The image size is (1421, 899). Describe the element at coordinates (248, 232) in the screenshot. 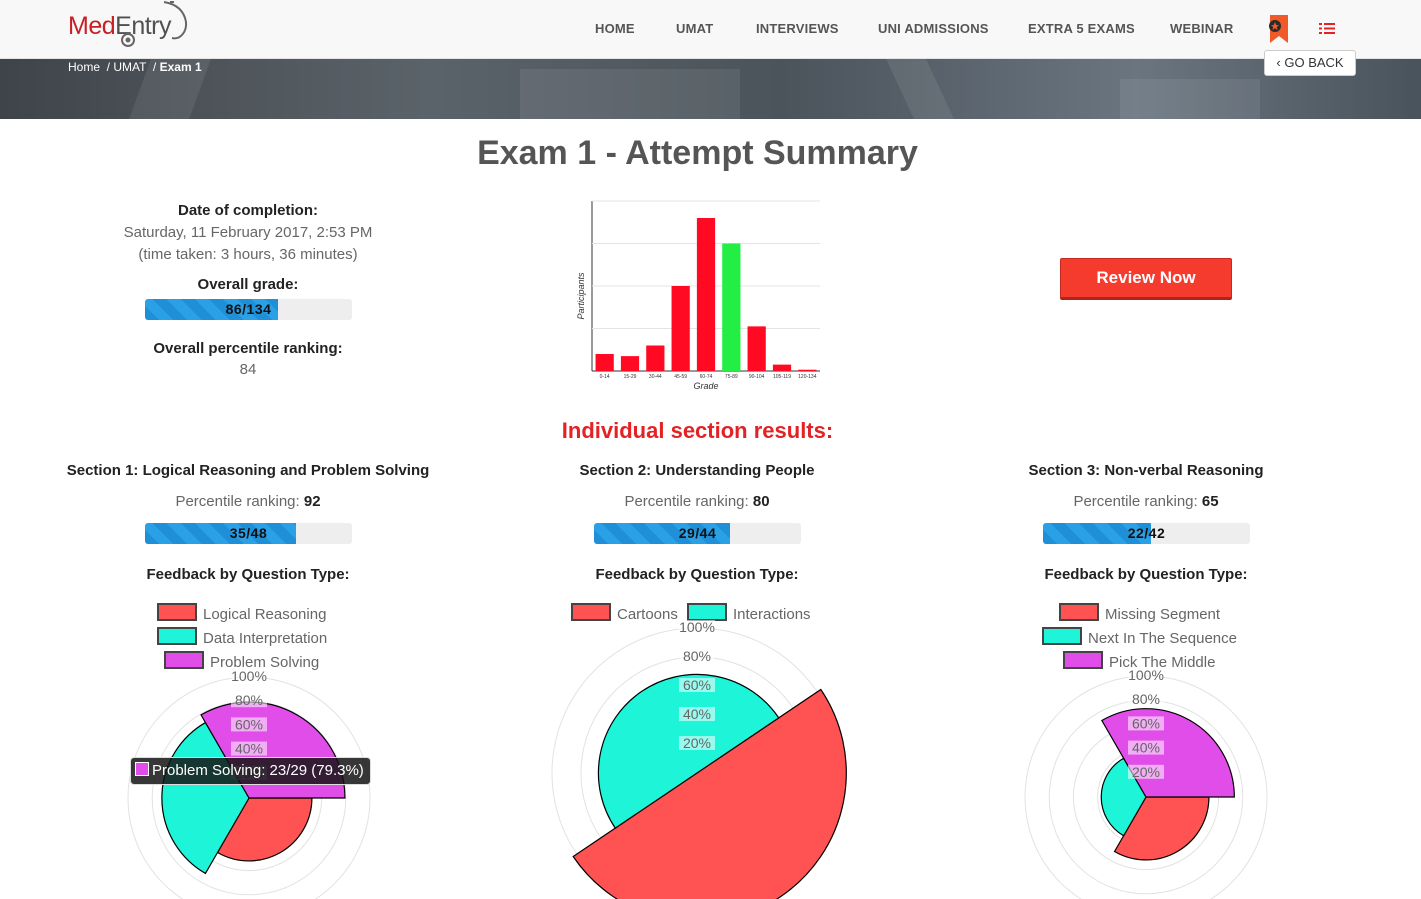

I see `date-value: Saturday, 11 February 2017, 2:53 PM` at that location.